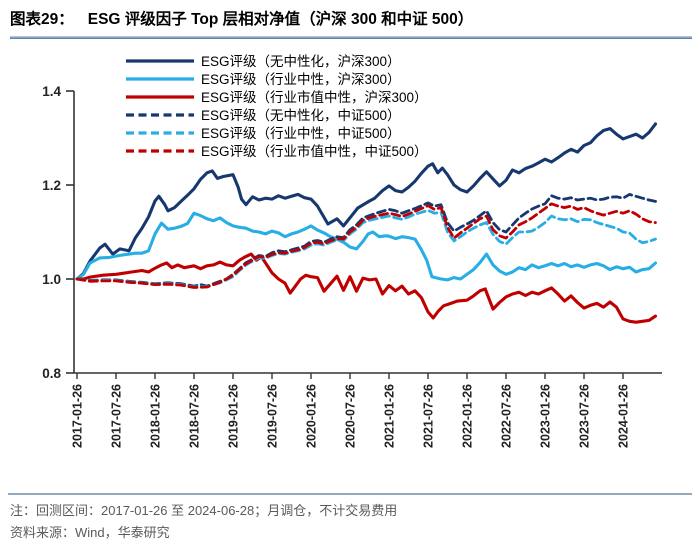  I want to click on x-tick-label: 2018-07-26, so click(195, 416).